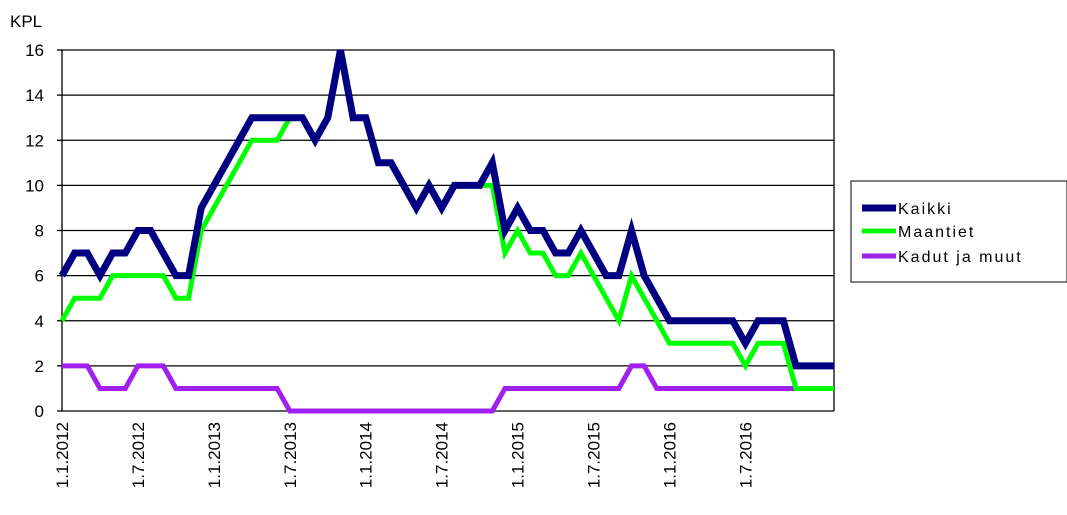 Image resolution: width=1067 pixels, height=515 pixels. I want to click on y-tick-label: 16, so click(34, 50).